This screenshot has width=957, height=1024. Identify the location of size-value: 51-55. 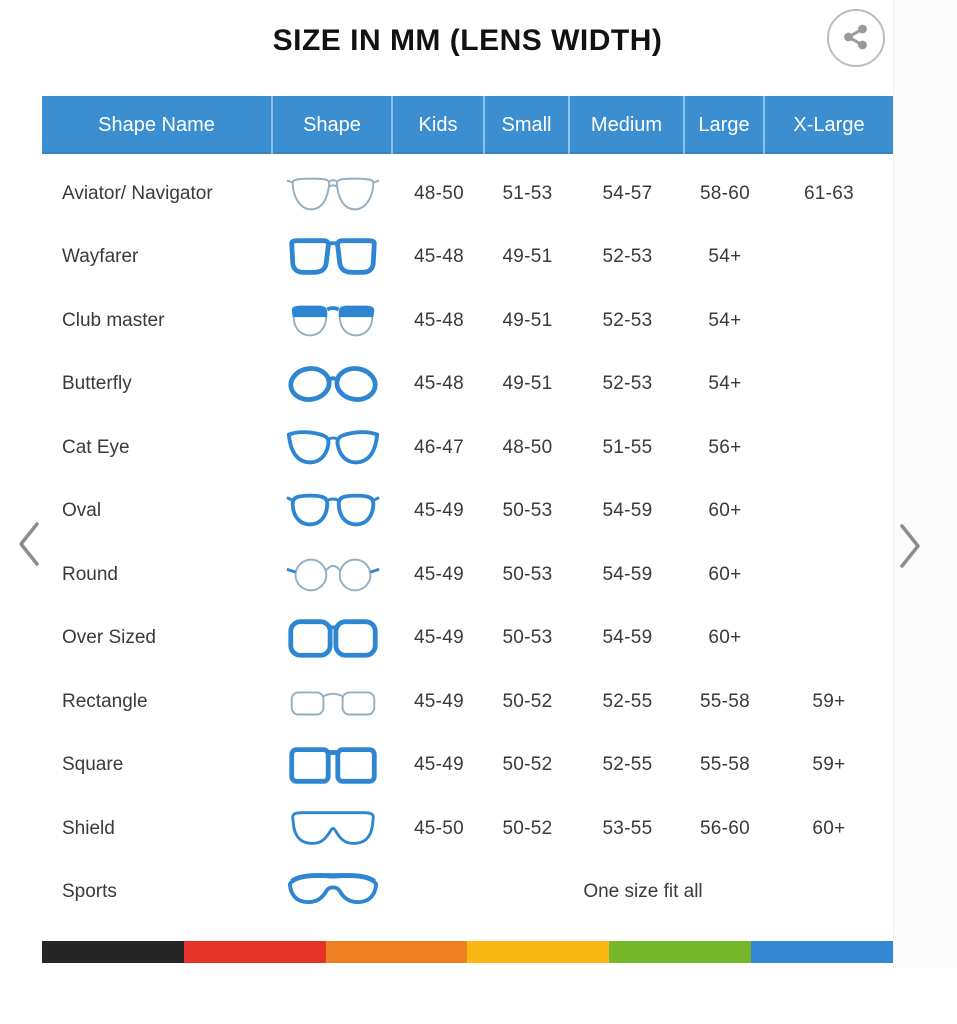
(627, 447).